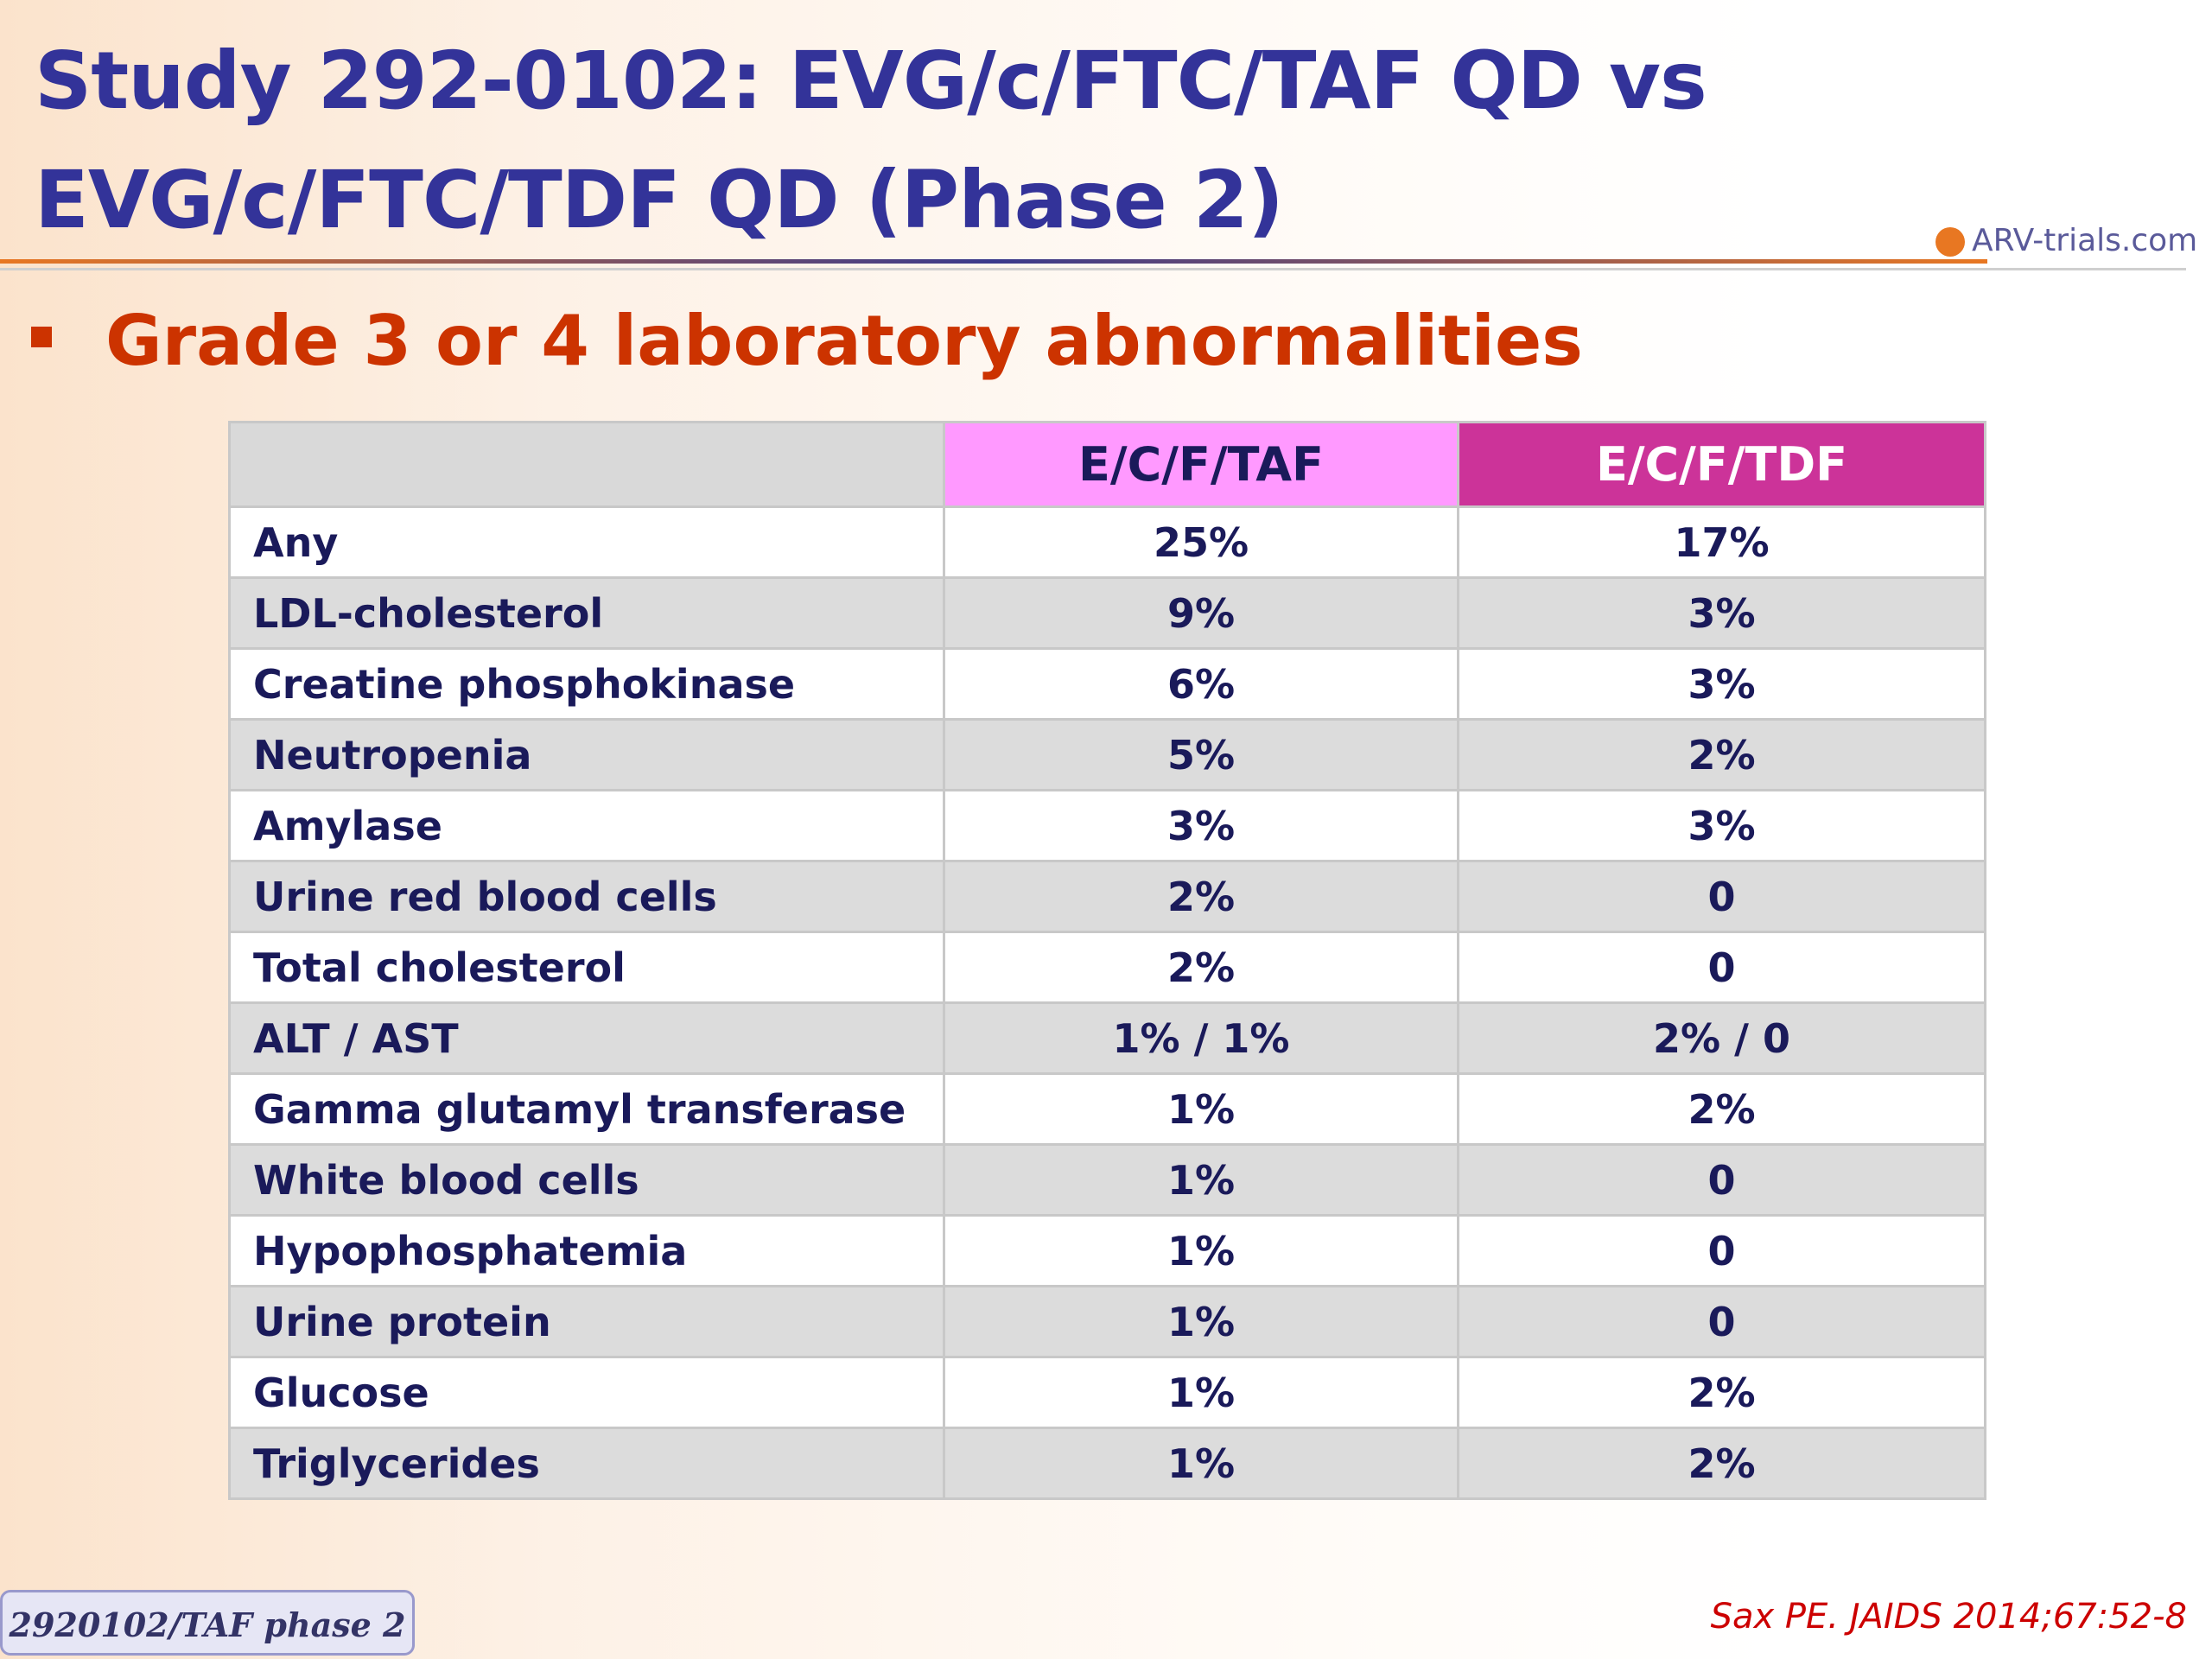 Image resolution: width=2212 pixels, height=1659 pixels. Describe the element at coordinates (586, 1392) in the screenshot. I see `label-cell: Glucose` at that location.